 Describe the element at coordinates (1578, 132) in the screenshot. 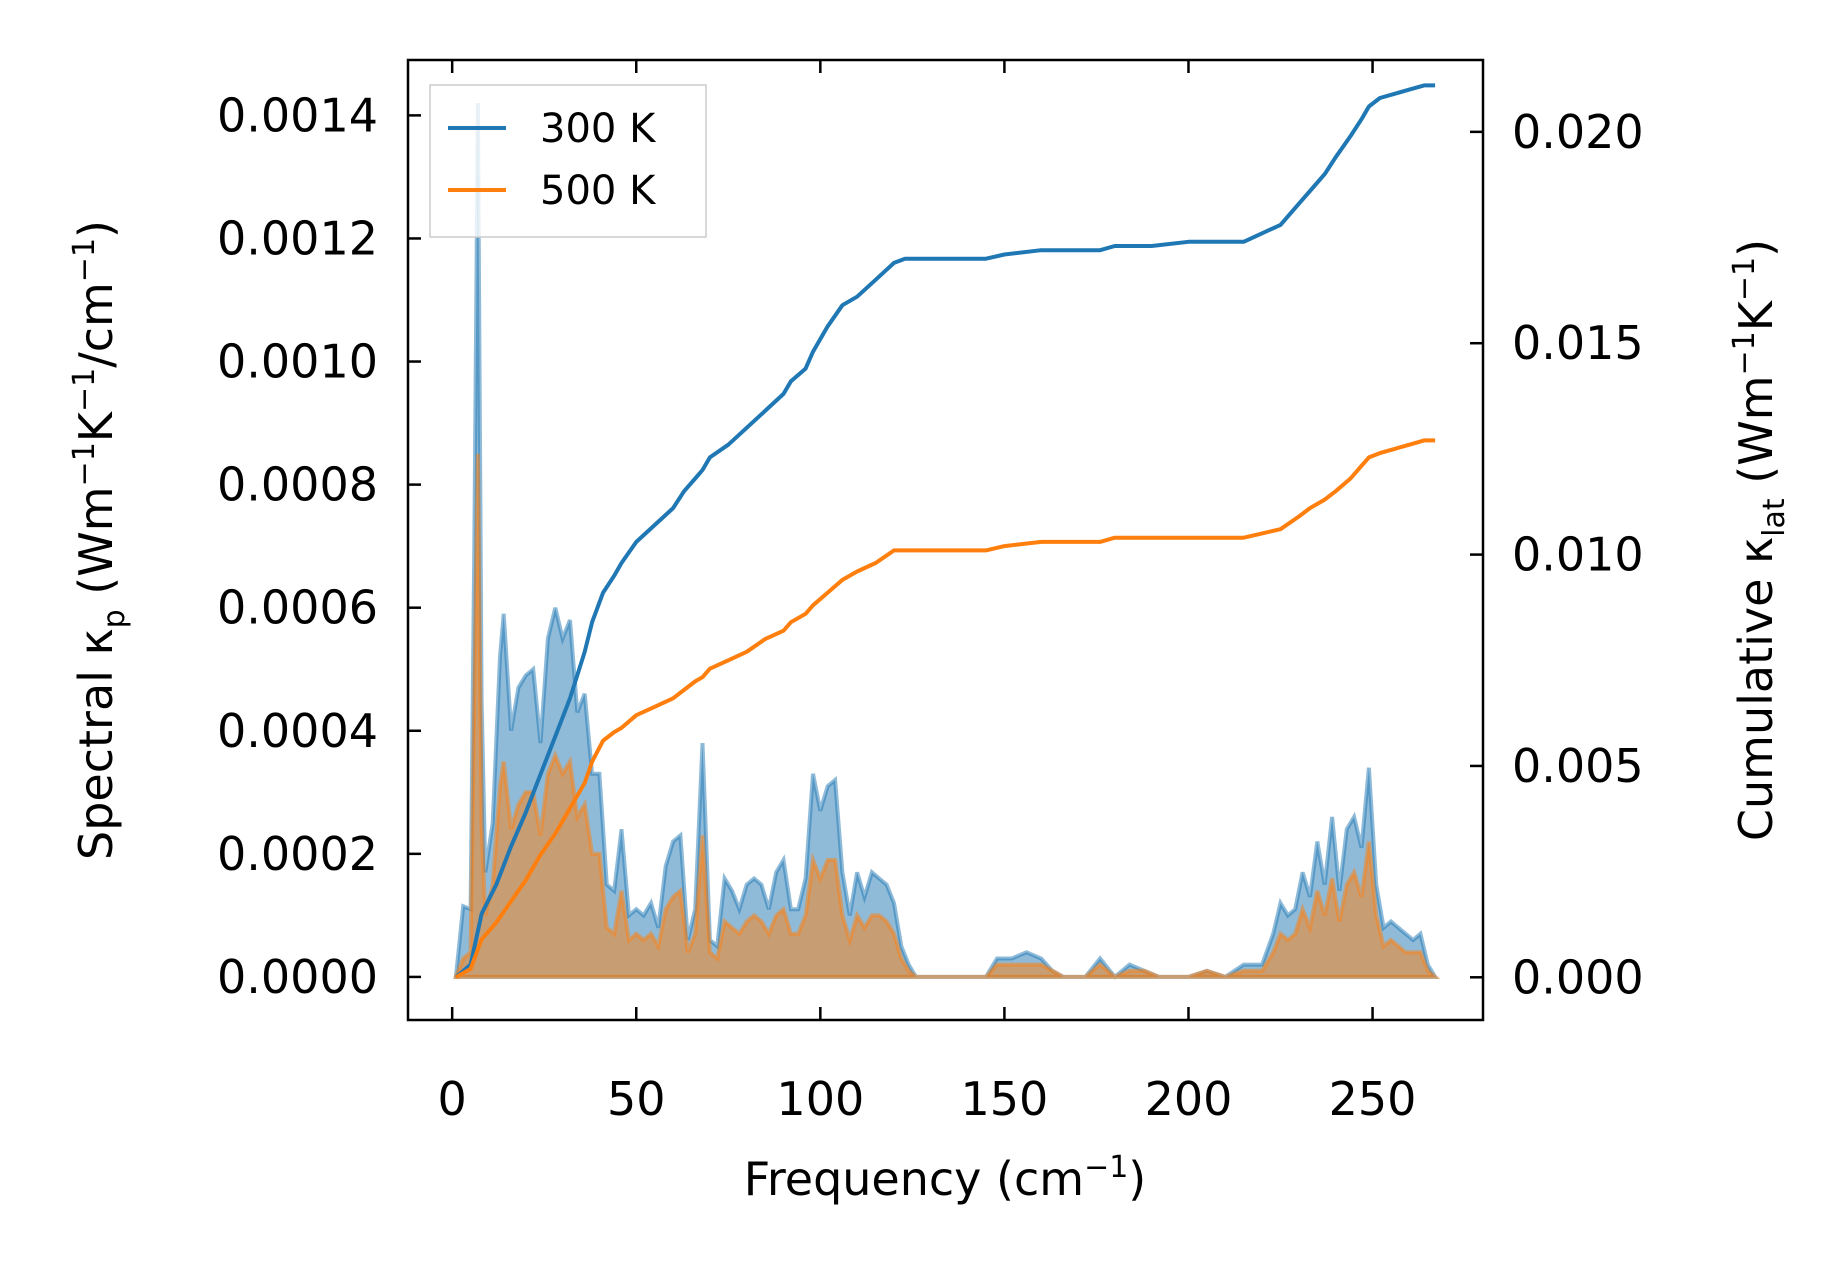

I see `y-right-tick-label: 0.020` at that location.